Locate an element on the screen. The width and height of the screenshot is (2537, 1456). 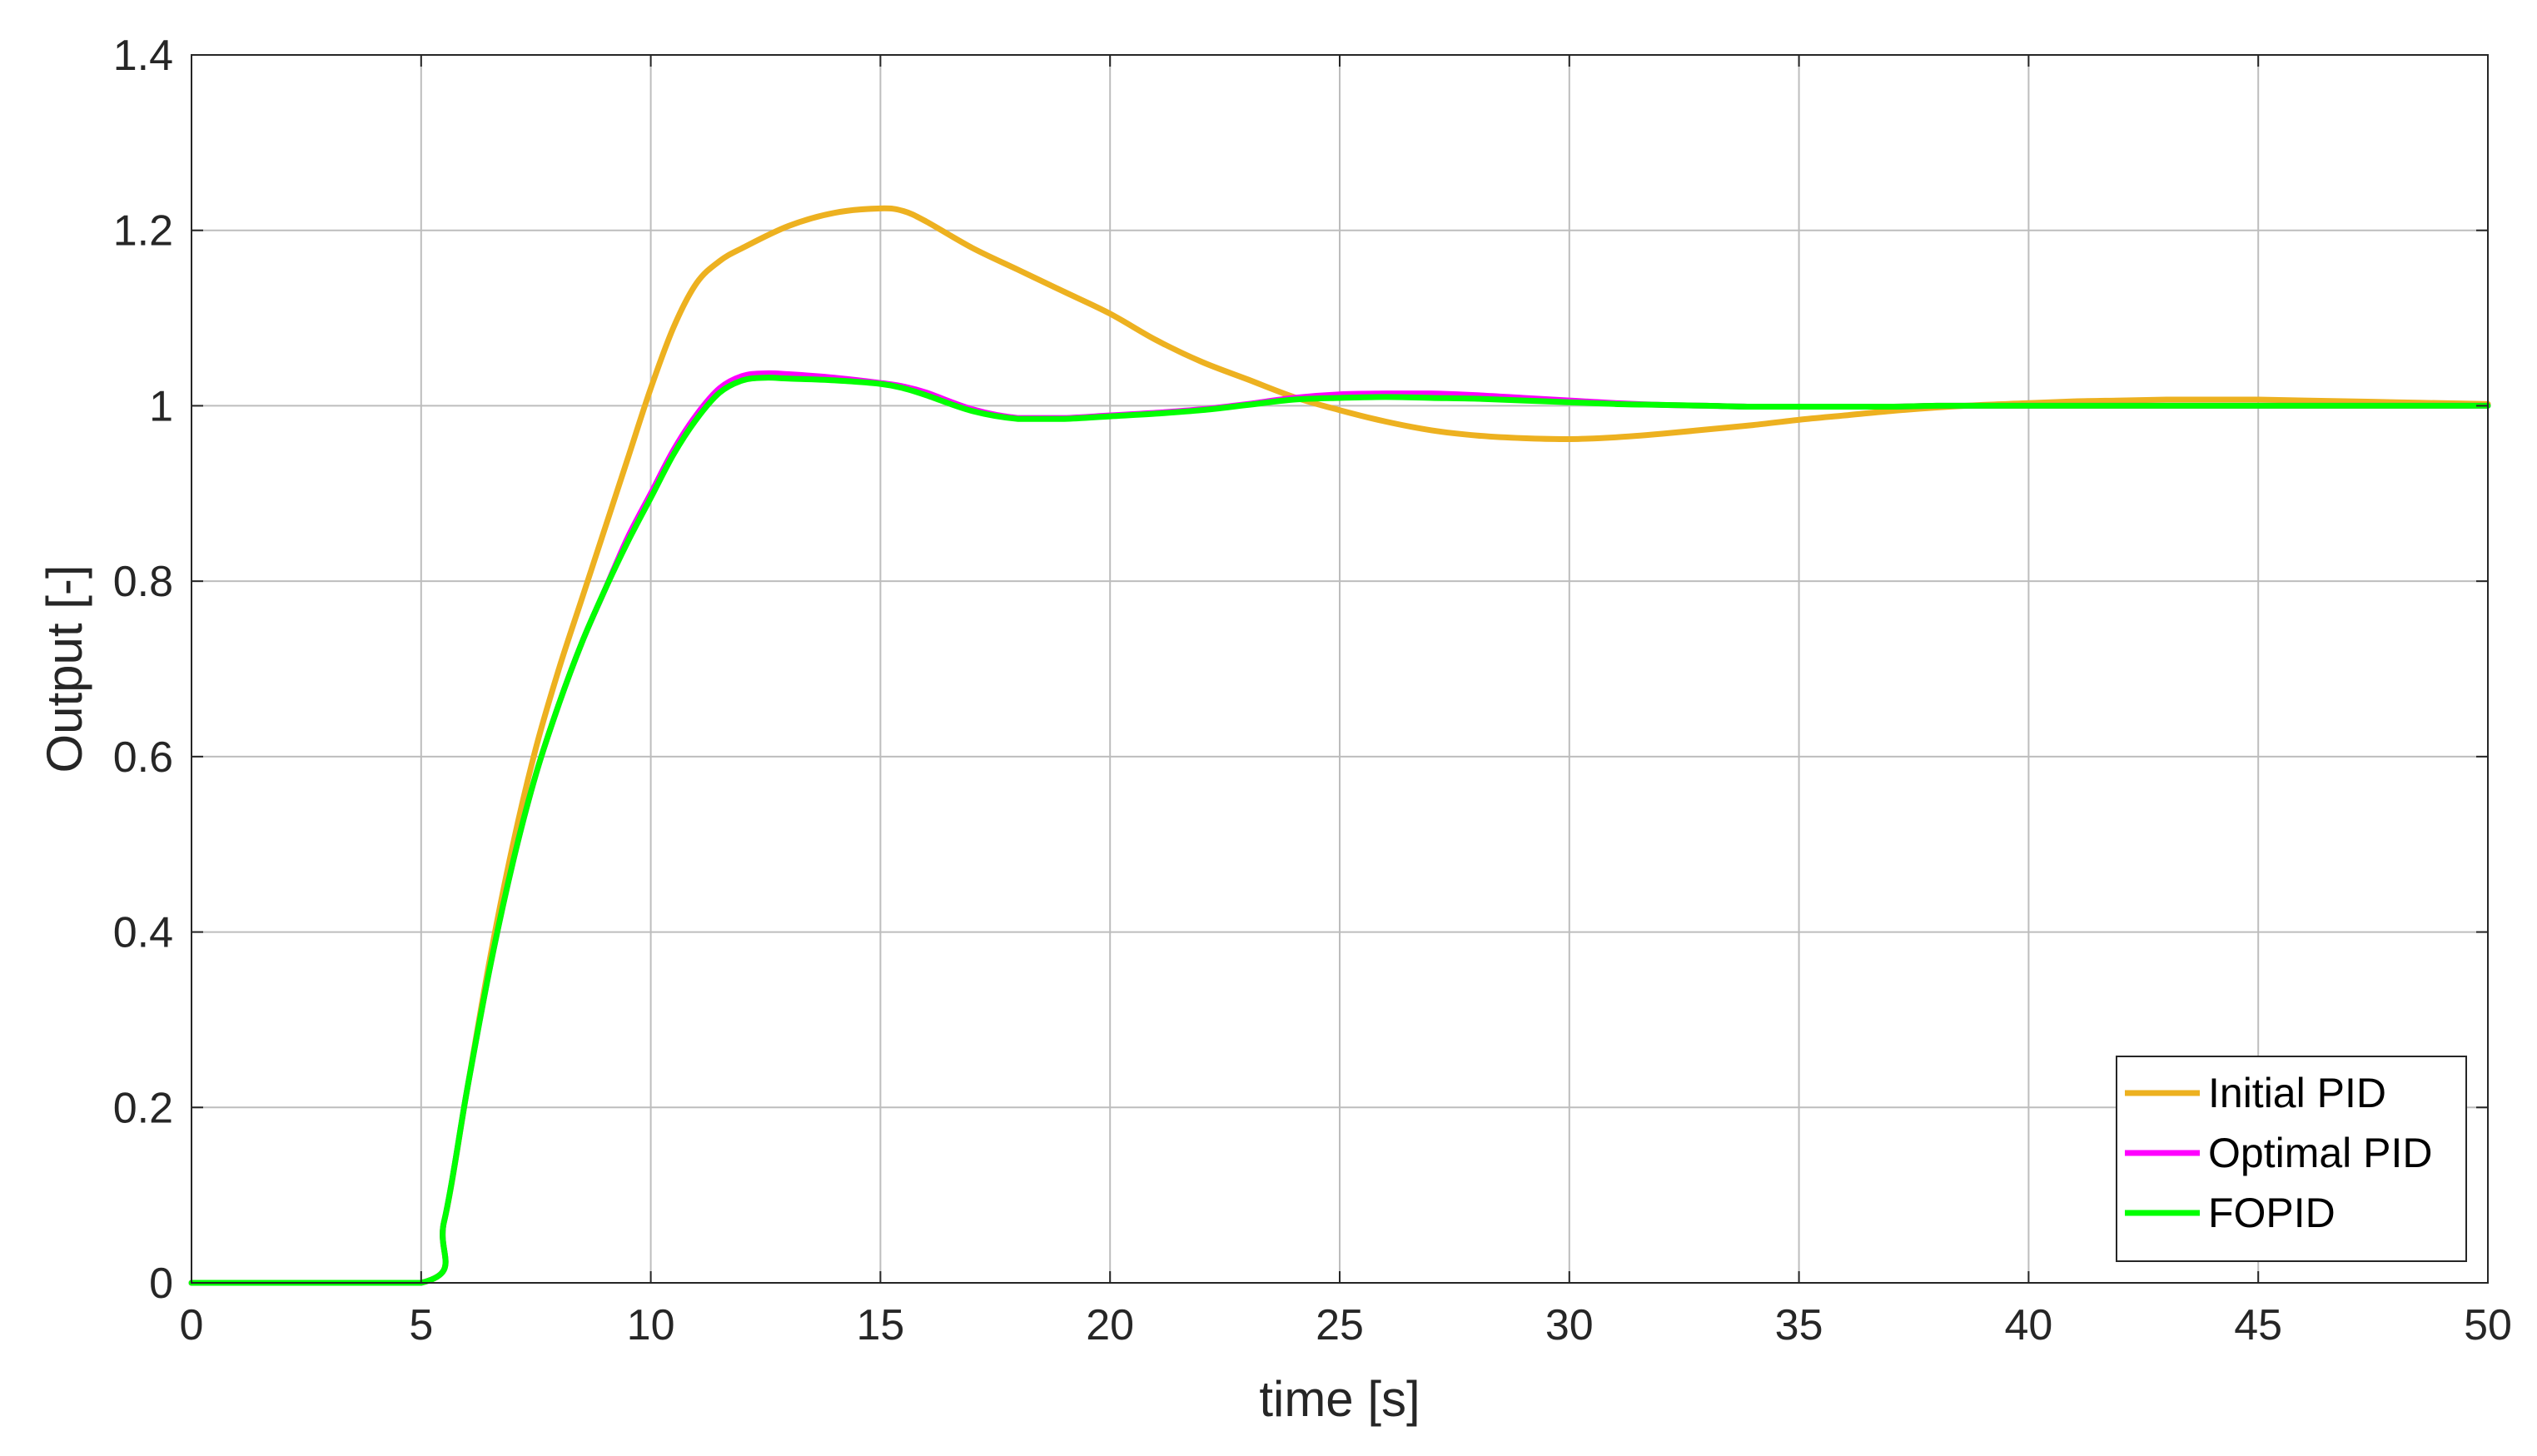
y-axis-label: Output [-] is located at coordinates (64, 668).